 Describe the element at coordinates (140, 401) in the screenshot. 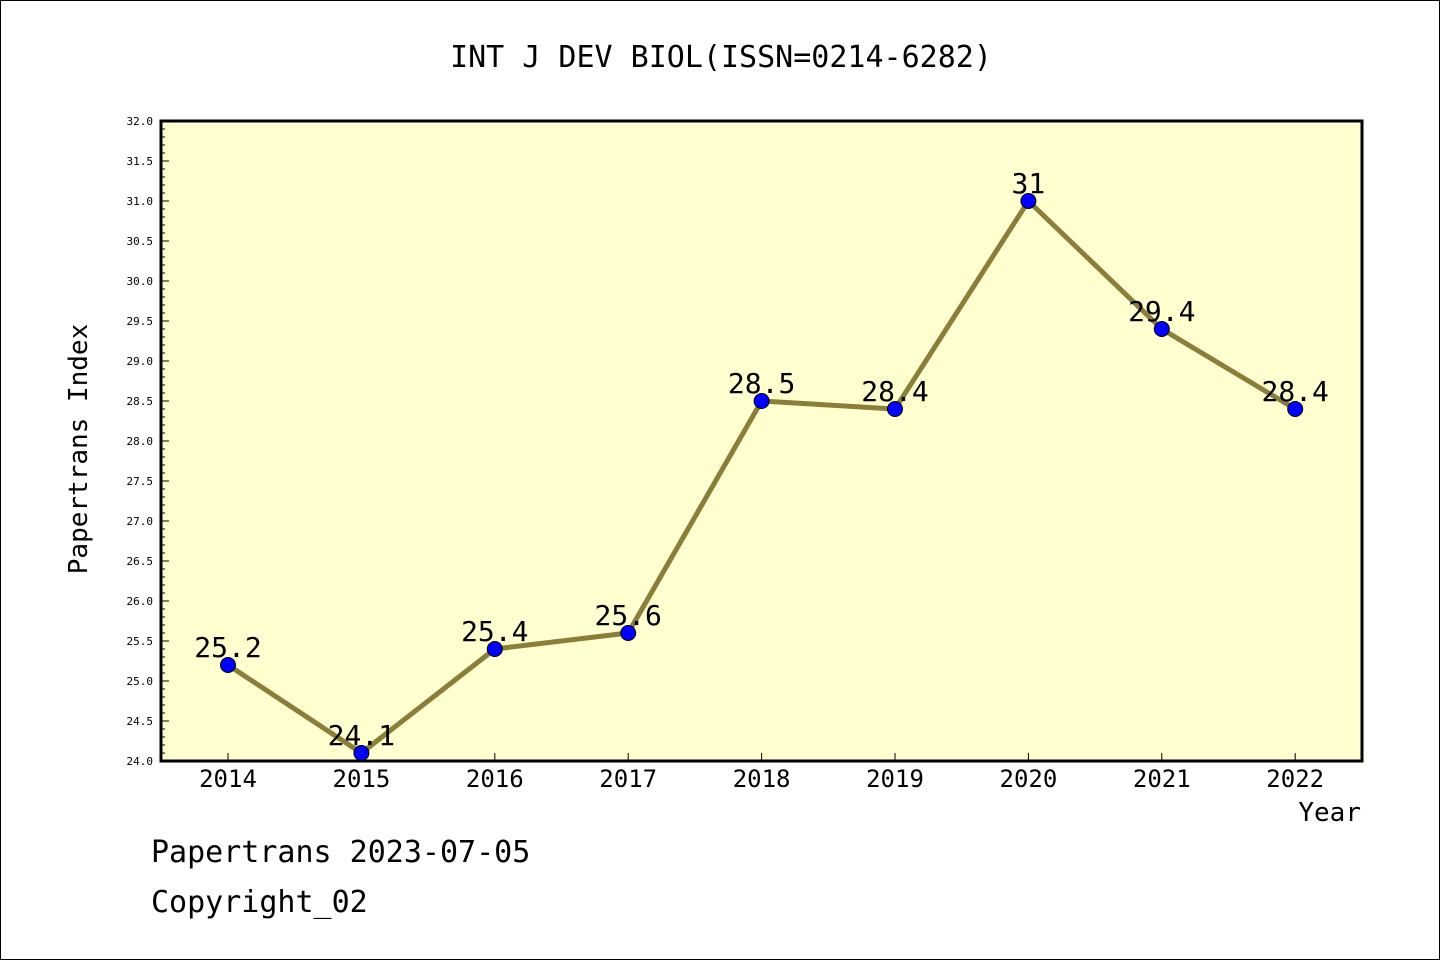

I see `y-tick-label: 28.5` at that location.